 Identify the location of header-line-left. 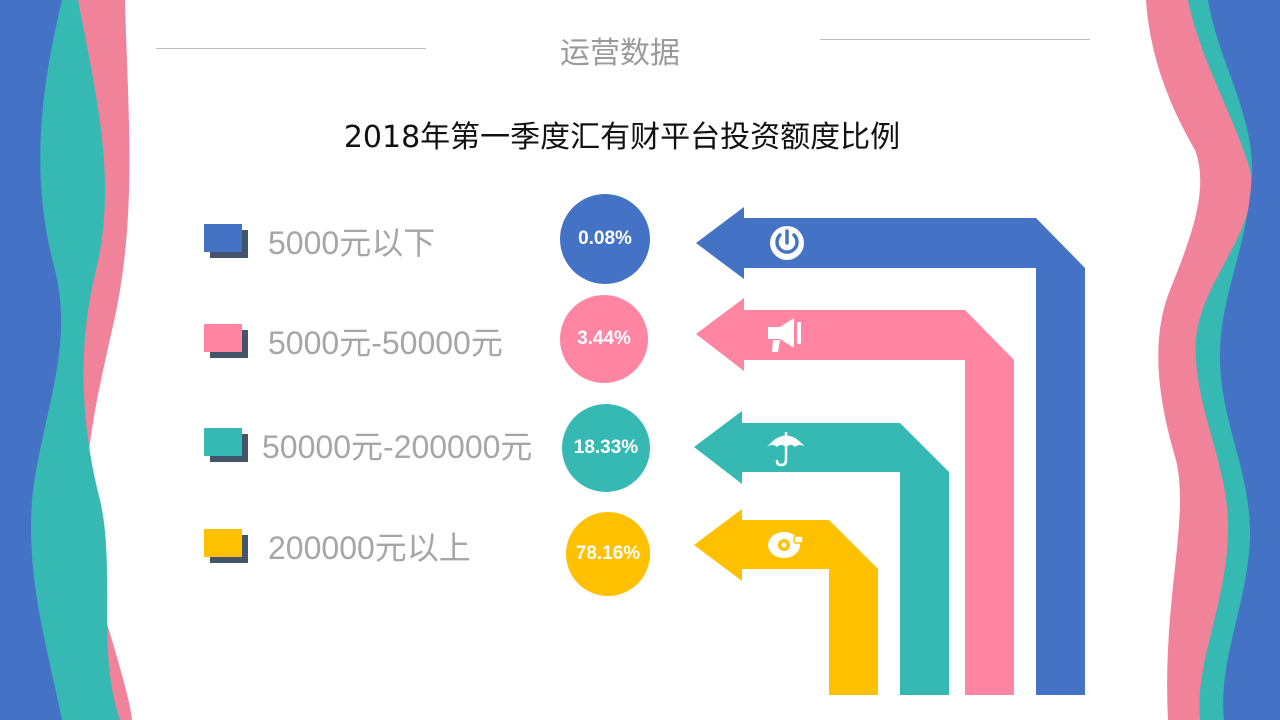
(291, 48).